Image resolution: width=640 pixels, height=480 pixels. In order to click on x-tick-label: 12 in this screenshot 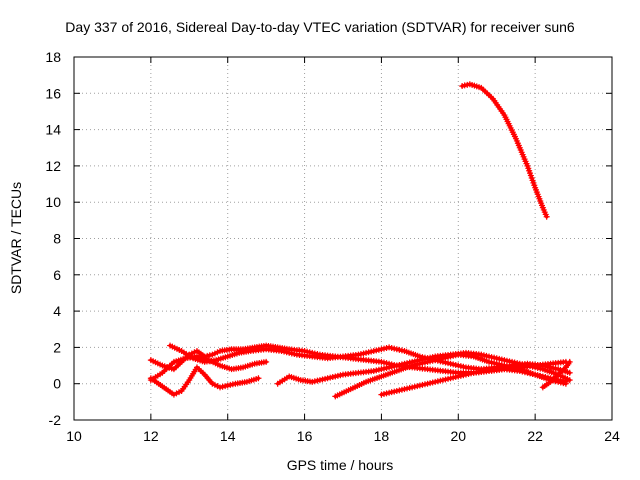, I will do `click(151, 436)`.